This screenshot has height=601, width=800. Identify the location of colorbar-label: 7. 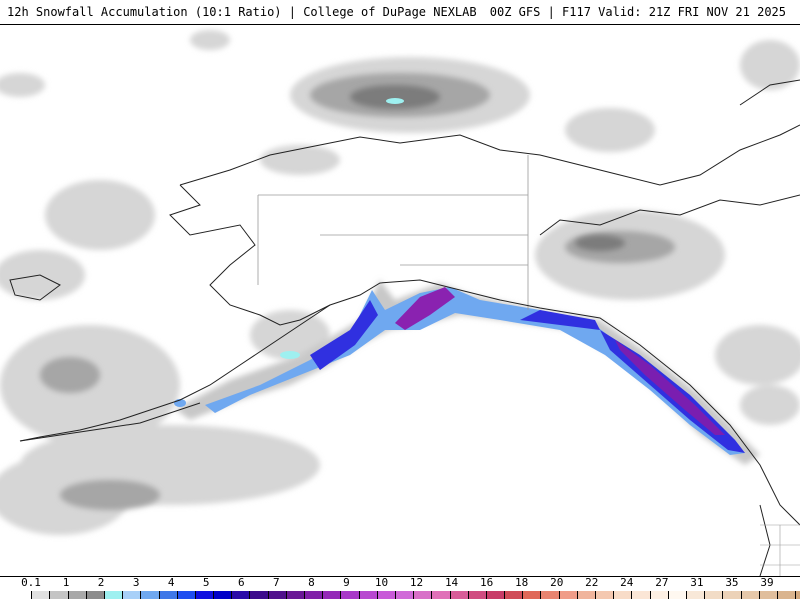
(276, 582).